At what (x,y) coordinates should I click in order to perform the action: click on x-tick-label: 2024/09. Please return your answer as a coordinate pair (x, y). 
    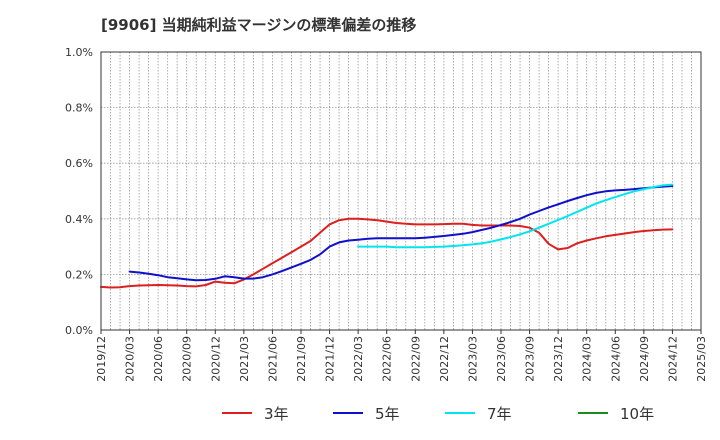
    Looking at the image, I should click on (644, 359).